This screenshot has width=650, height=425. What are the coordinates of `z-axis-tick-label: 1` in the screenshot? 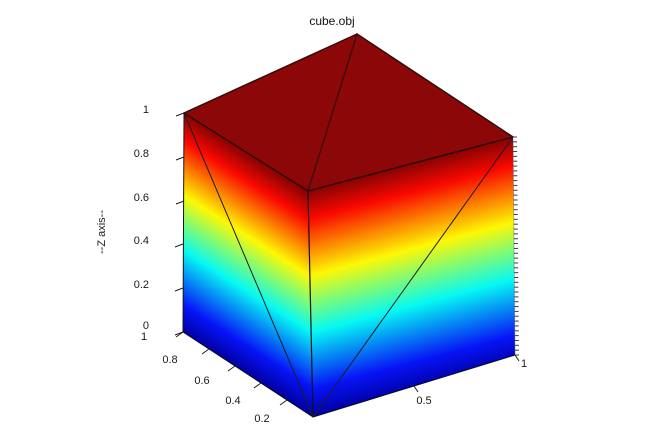 It's located at (146, 110).